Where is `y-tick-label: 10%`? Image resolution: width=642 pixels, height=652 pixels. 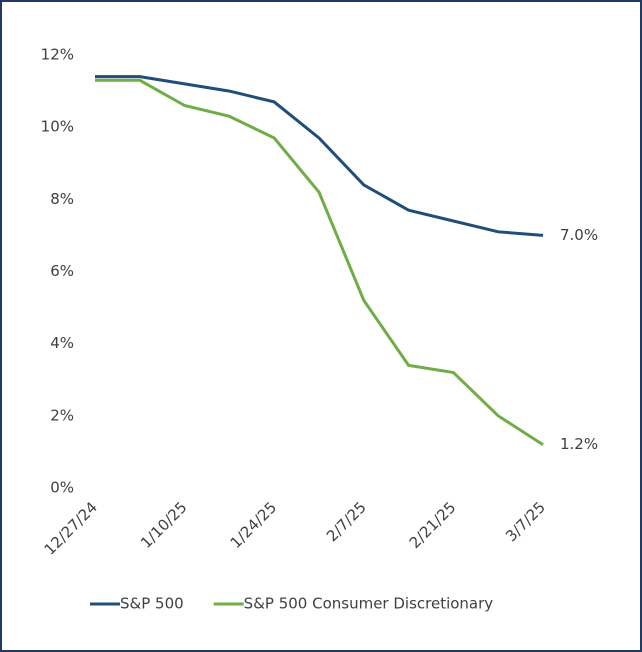
y-tick-label: 10% is located at coordinates (57, 127).